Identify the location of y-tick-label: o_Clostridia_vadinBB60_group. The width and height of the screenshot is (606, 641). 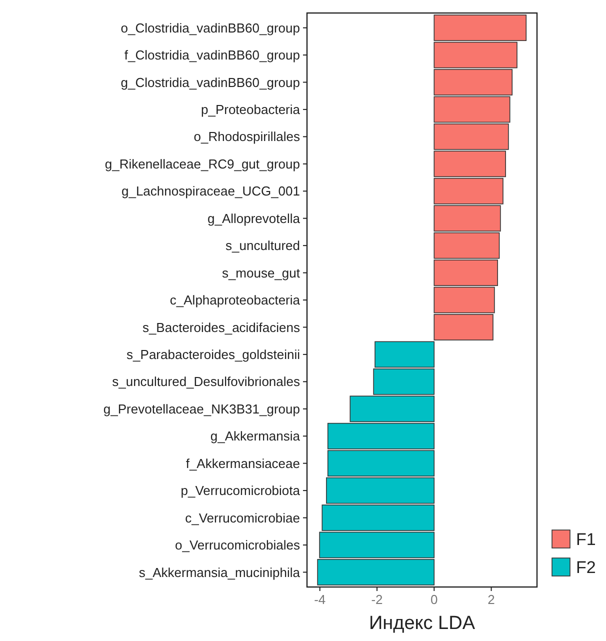
(210, 28).